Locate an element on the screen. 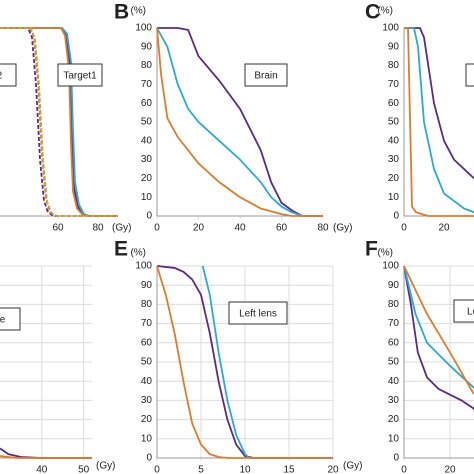 This screenshot has width=474, height=474. annotation: Lef is located at coordinates (470, 312).